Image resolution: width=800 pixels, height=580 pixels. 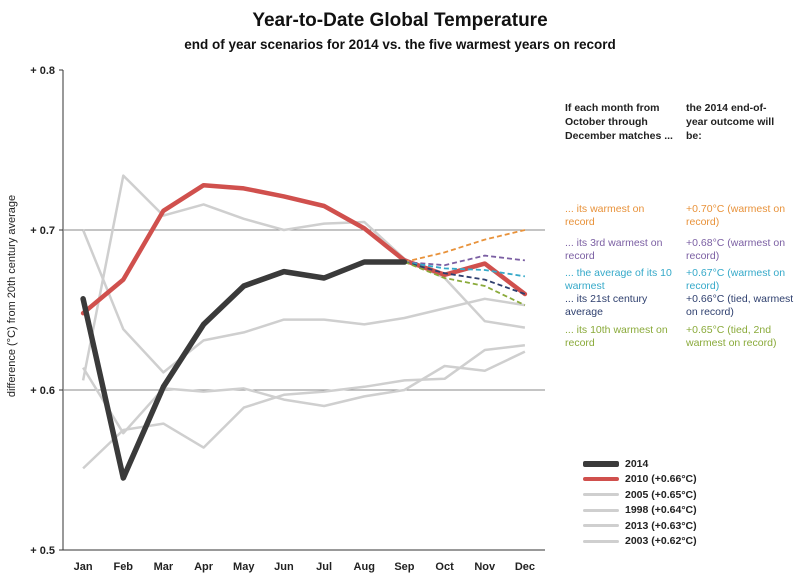 What do you see at coordinates (404, 567) in the screenshot?
I see `x-tick-label: Sep` at bounding box center [404, 567].